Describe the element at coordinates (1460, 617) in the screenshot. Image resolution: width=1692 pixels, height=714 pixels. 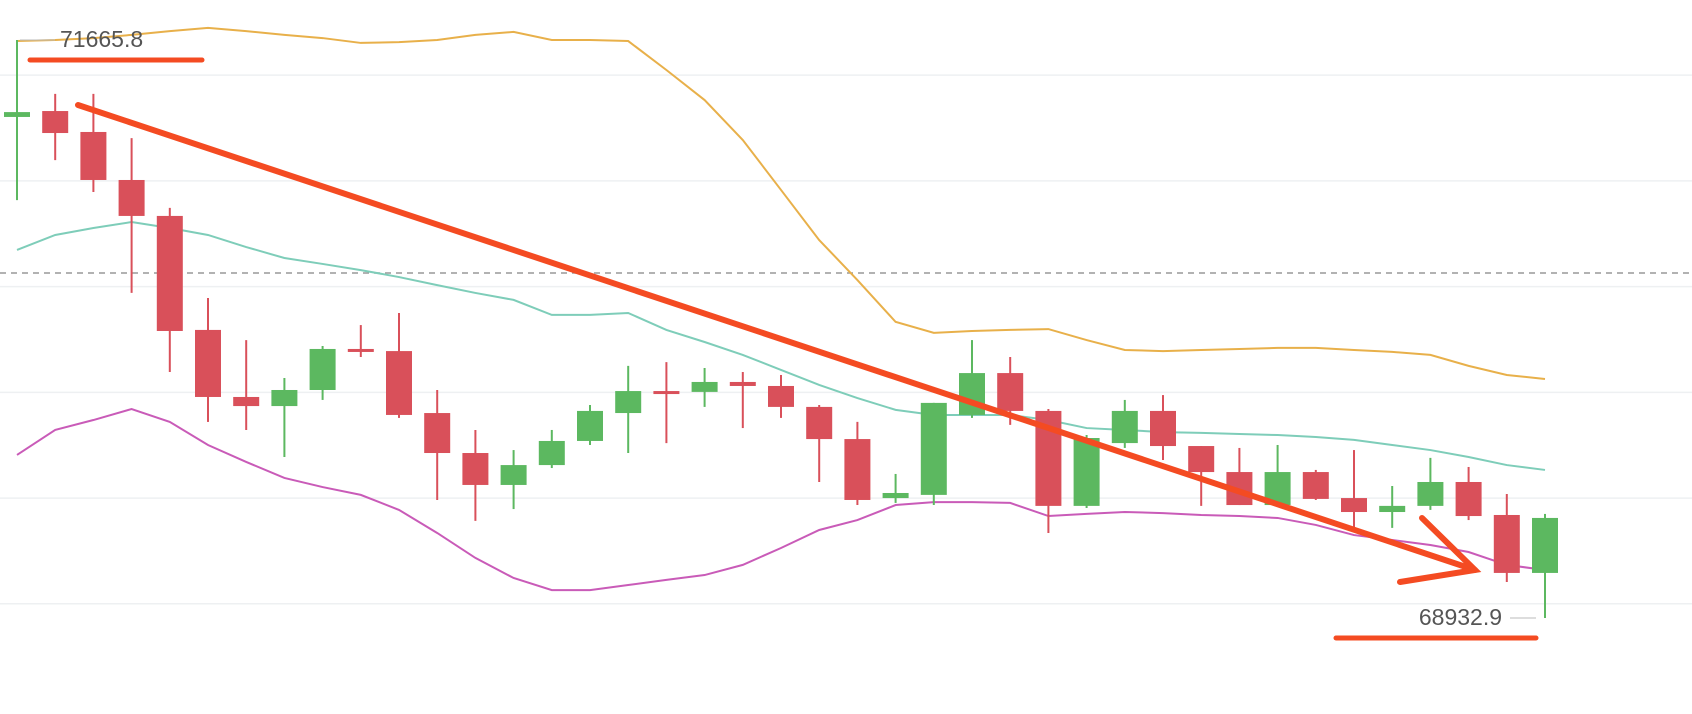
I see `price-label: 68932.9` at that location.